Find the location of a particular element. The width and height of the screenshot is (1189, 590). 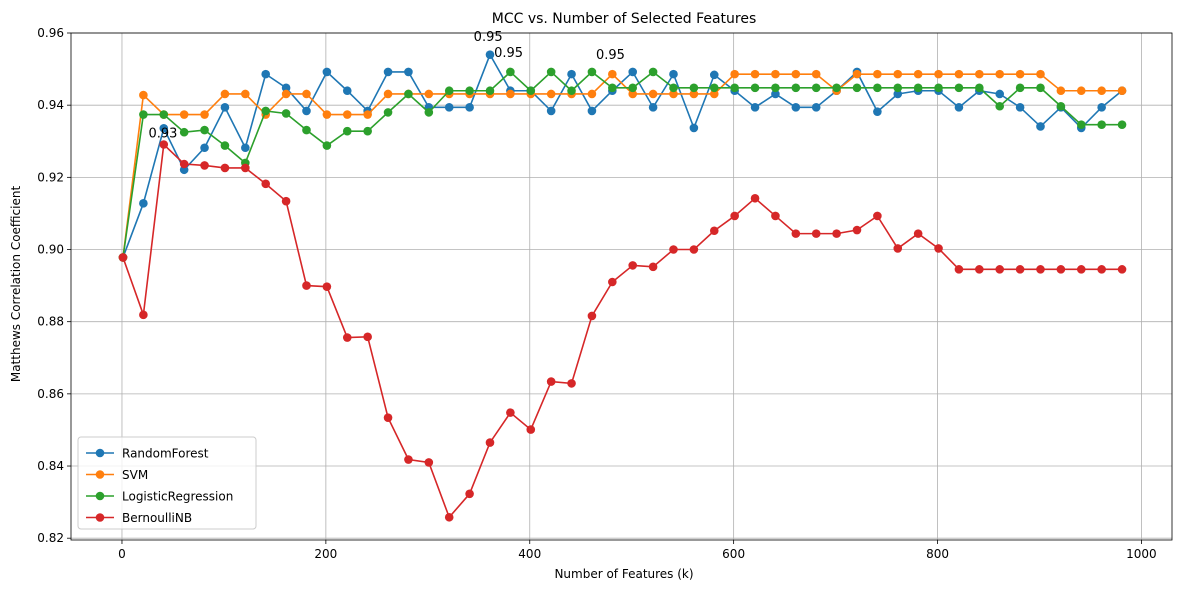

annotation-label: 0.95 is located at coordinates (508, 53).